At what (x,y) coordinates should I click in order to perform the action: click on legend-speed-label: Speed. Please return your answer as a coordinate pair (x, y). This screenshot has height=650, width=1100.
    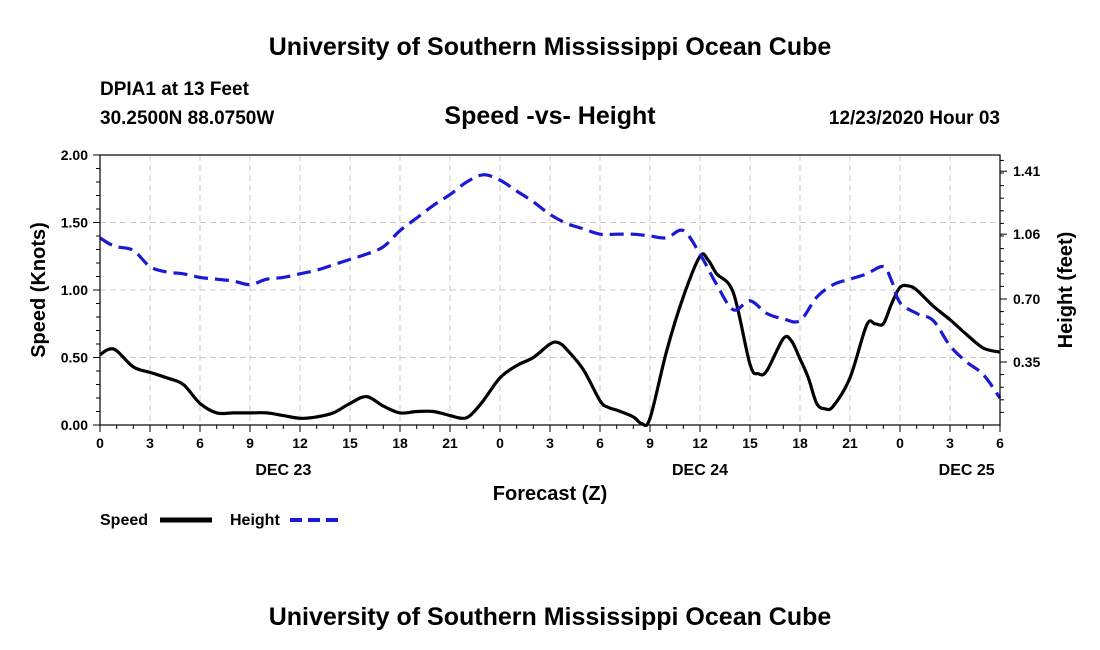
    Looking at the image, I should click on (124, 520).